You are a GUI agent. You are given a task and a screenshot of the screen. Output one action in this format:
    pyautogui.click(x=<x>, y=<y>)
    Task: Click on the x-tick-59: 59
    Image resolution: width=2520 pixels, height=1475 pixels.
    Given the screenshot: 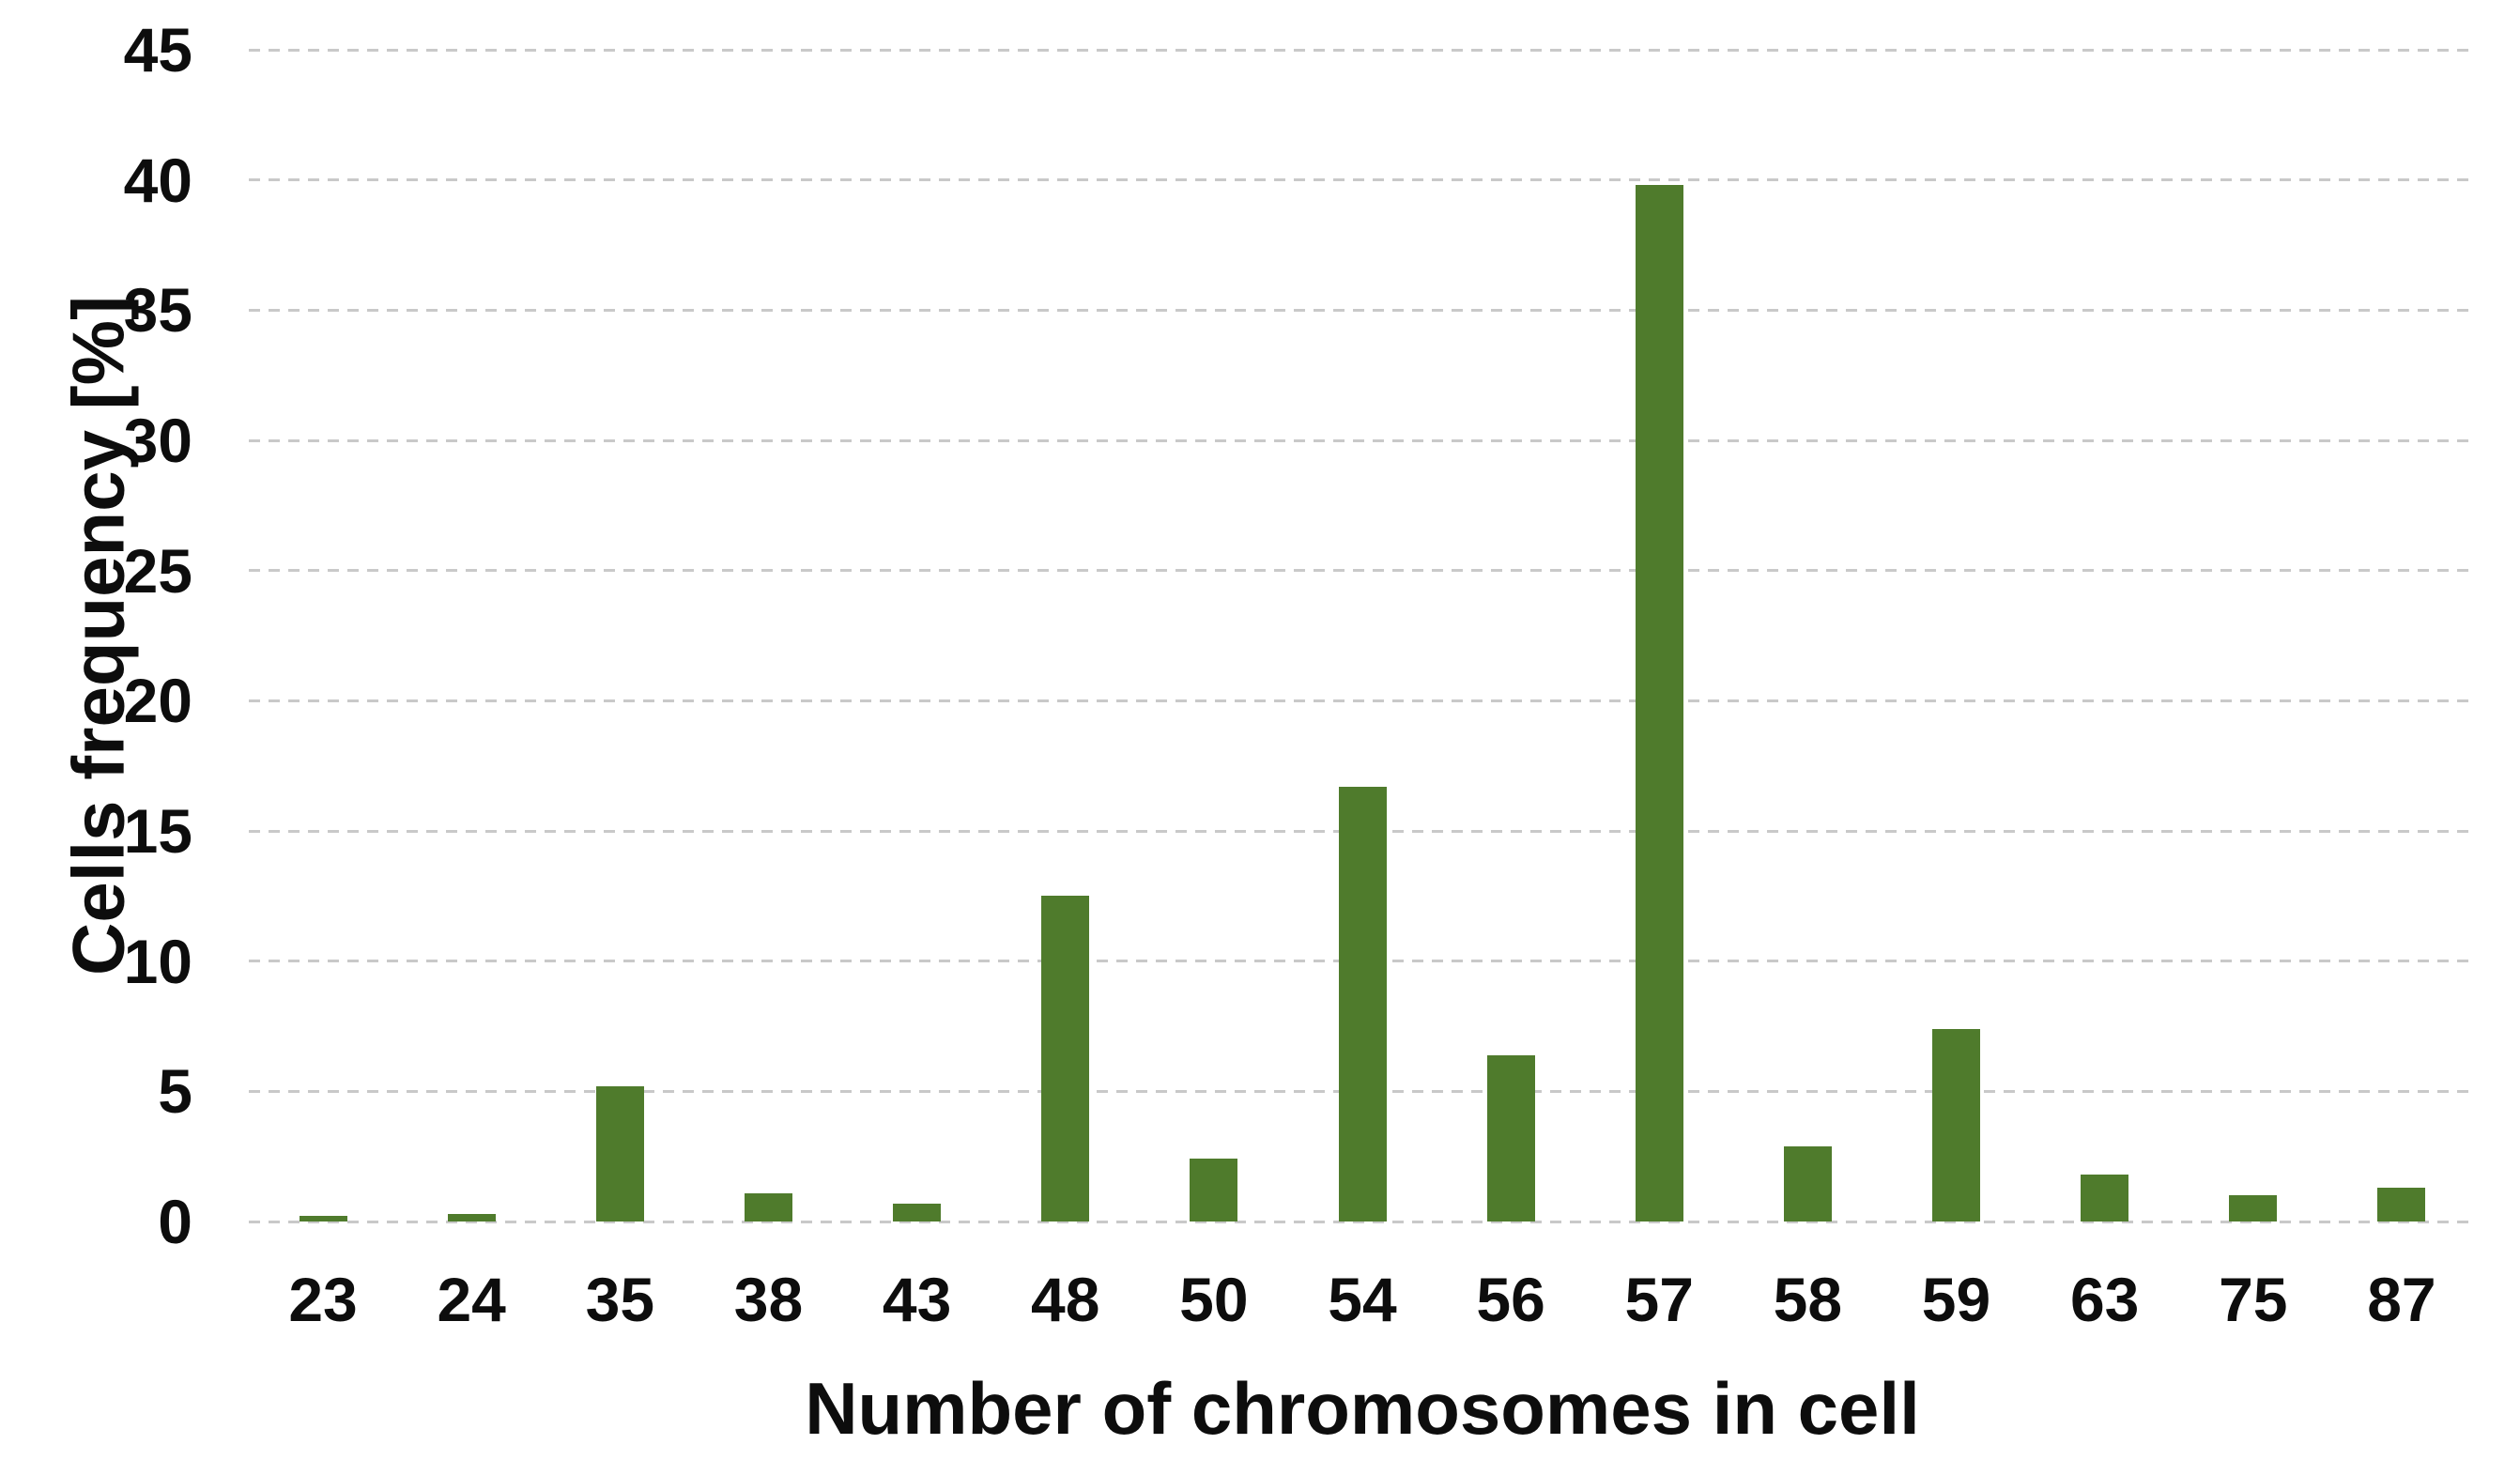 What is the action you would take?
    pyautogui.click(x=1956, y=1299)
    